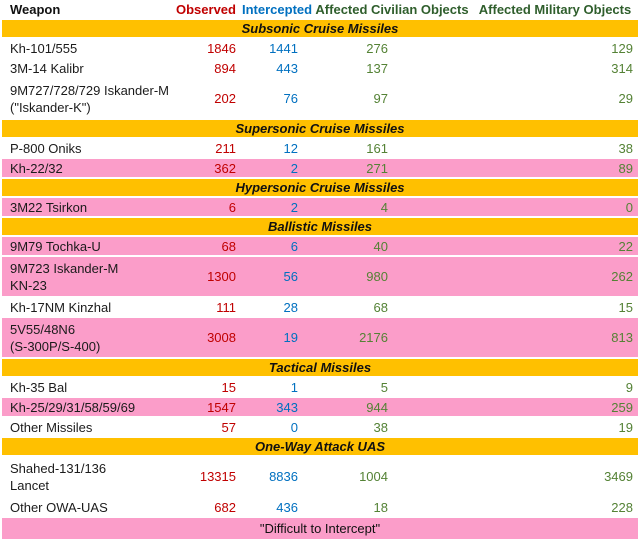  I want to click on affected-military-value: 22, so click(625, 246).